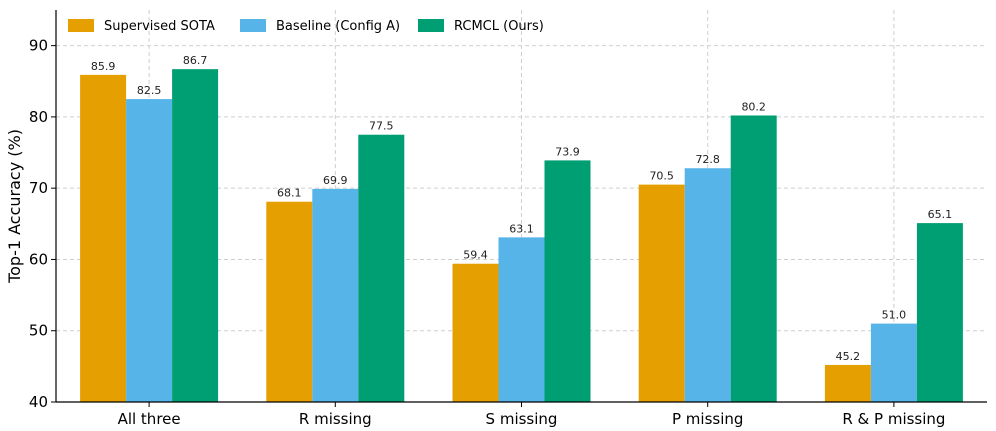 Image resolution: width=996 pixels, height=431 pixels. I want to click on legend-label: Supervised SOTA, so click(159, 26).